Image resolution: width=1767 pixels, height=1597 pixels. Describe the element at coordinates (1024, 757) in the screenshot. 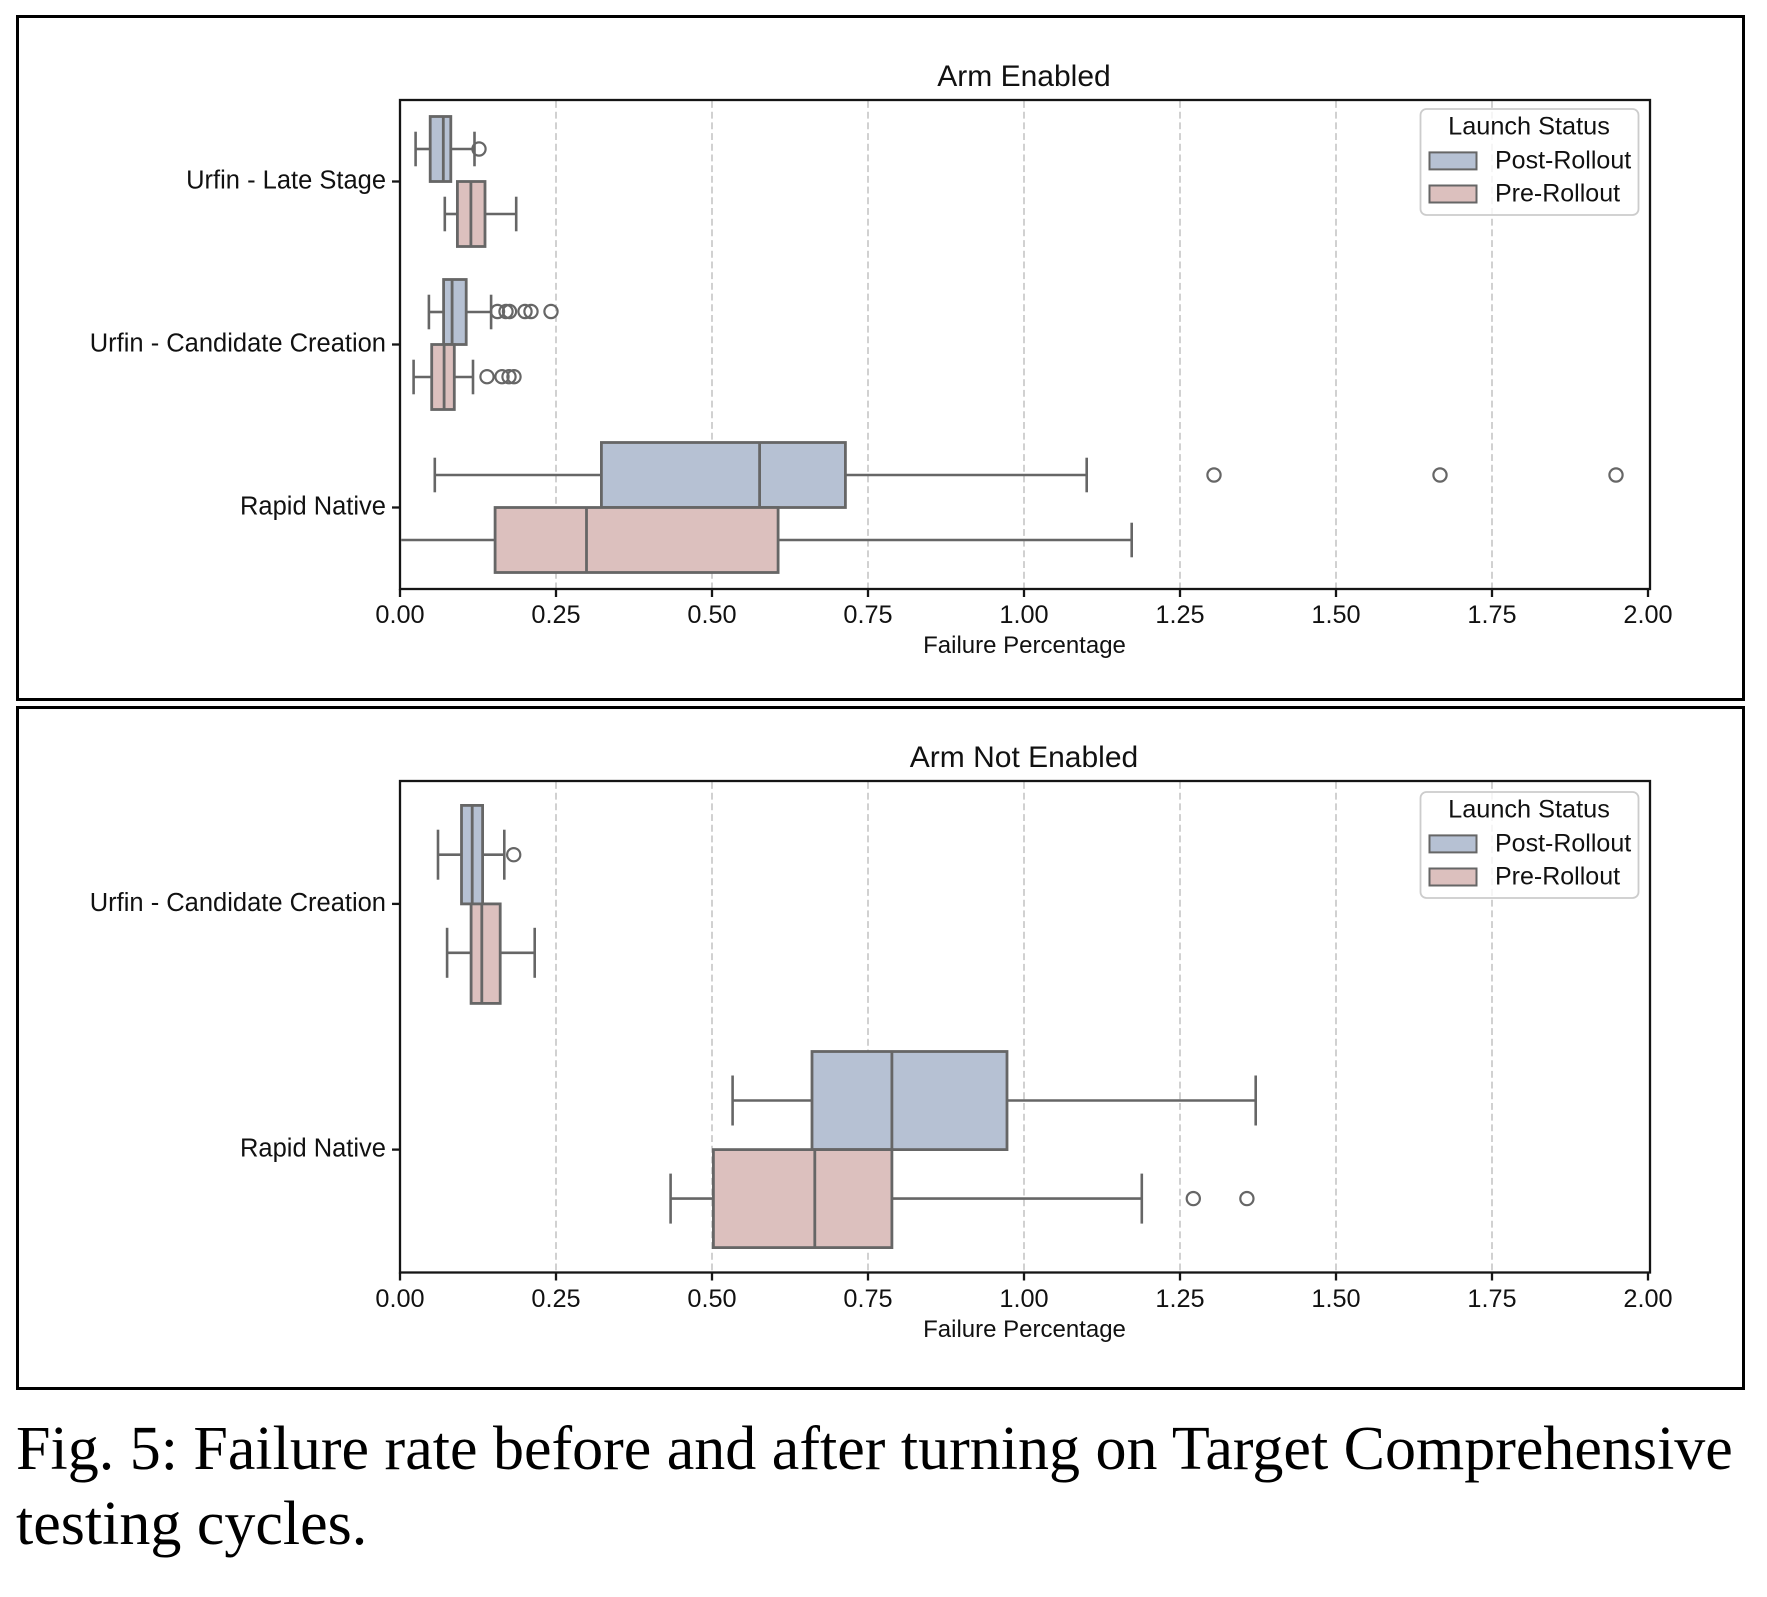

I see `svg-text: Arm Not Enabled` at that location.